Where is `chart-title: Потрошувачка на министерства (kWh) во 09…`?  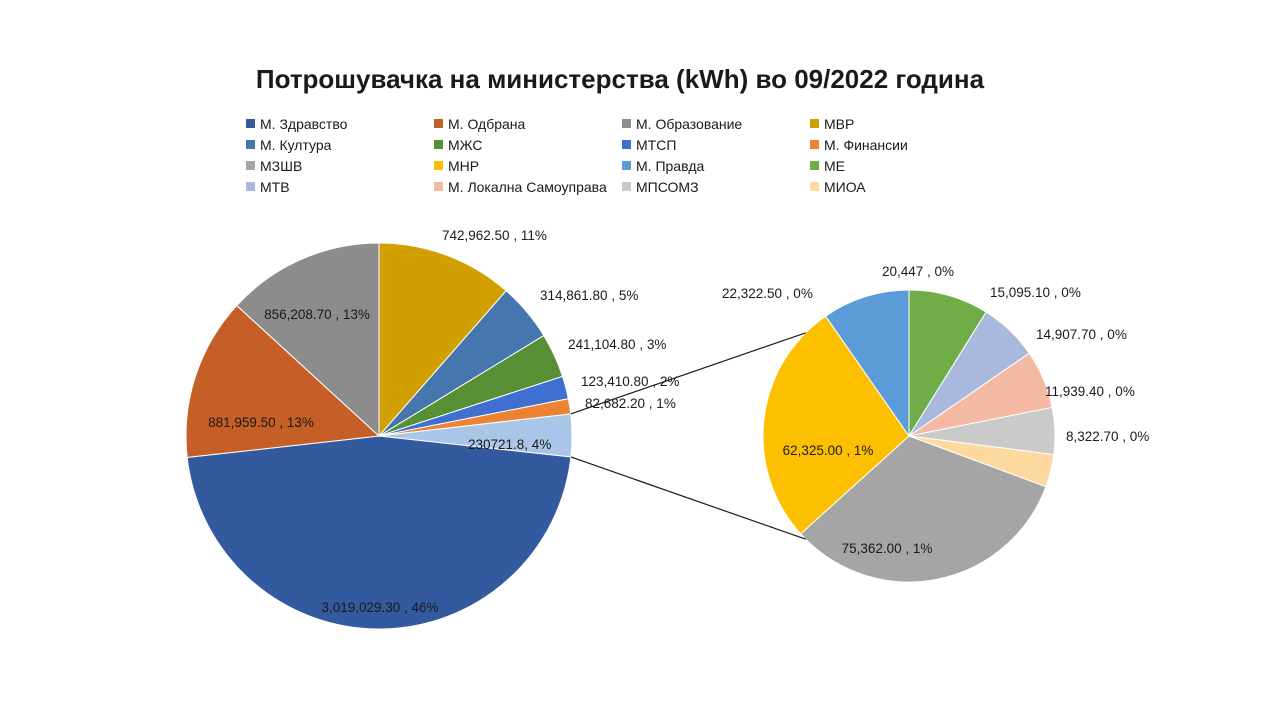
chart-title: Потрошувачка на министерства (kWh) во 09… is located at coordinates (620, 79).